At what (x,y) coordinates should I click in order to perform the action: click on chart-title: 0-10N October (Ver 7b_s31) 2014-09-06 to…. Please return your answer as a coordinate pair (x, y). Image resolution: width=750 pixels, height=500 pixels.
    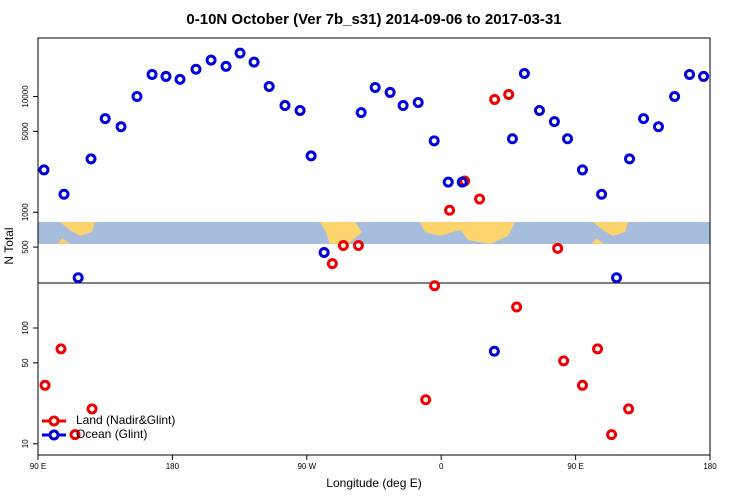
    Looking at the image, I should click on (373, 19).